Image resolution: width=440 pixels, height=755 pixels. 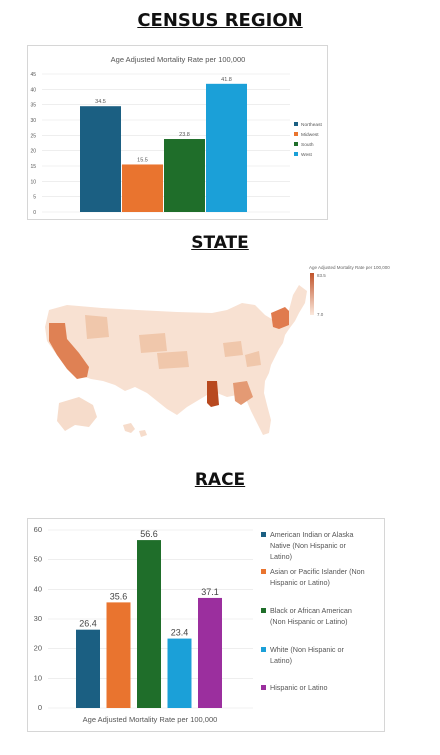 What do you see at coordinates (312, 534) in the screenshot?
I see `legend-label: American Indian or Alaska` at bounding box center [312, 534].